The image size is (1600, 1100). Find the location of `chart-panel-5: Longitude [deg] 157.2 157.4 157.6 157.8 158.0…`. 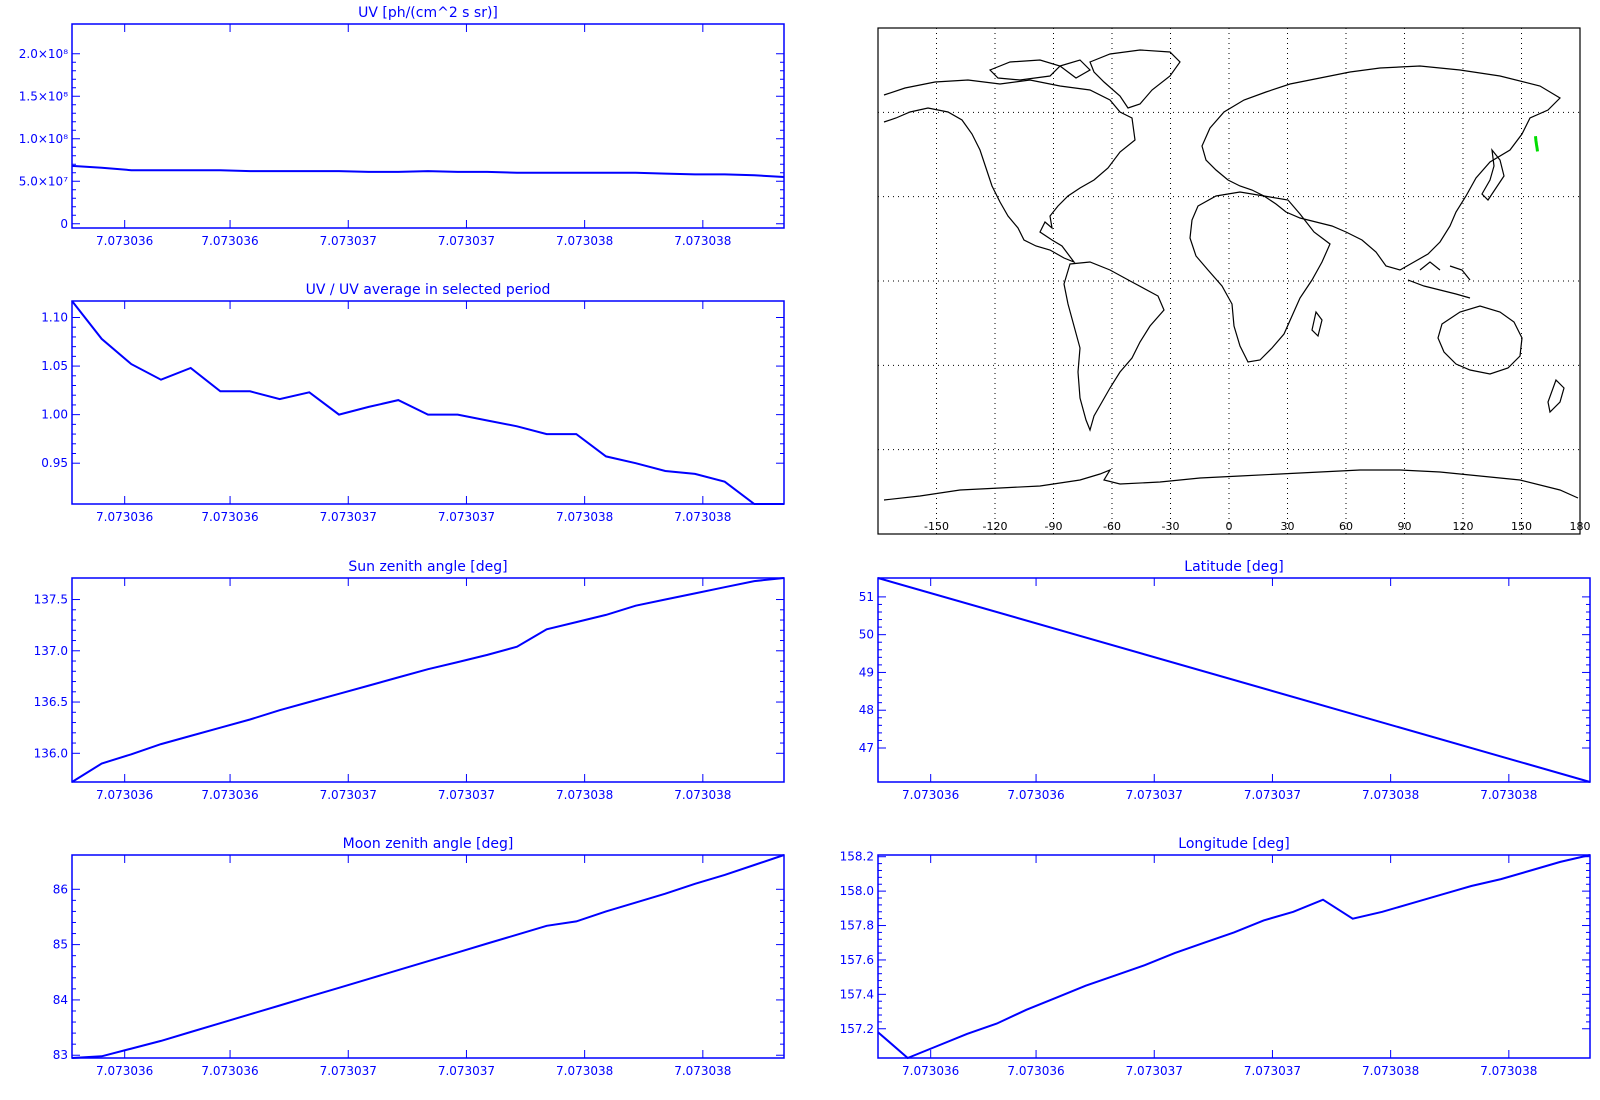

chart-panel-5: Longitude [deg] 157.2 157.4 157.6 157.8 158.0… is located at coordinates (1215, 957).